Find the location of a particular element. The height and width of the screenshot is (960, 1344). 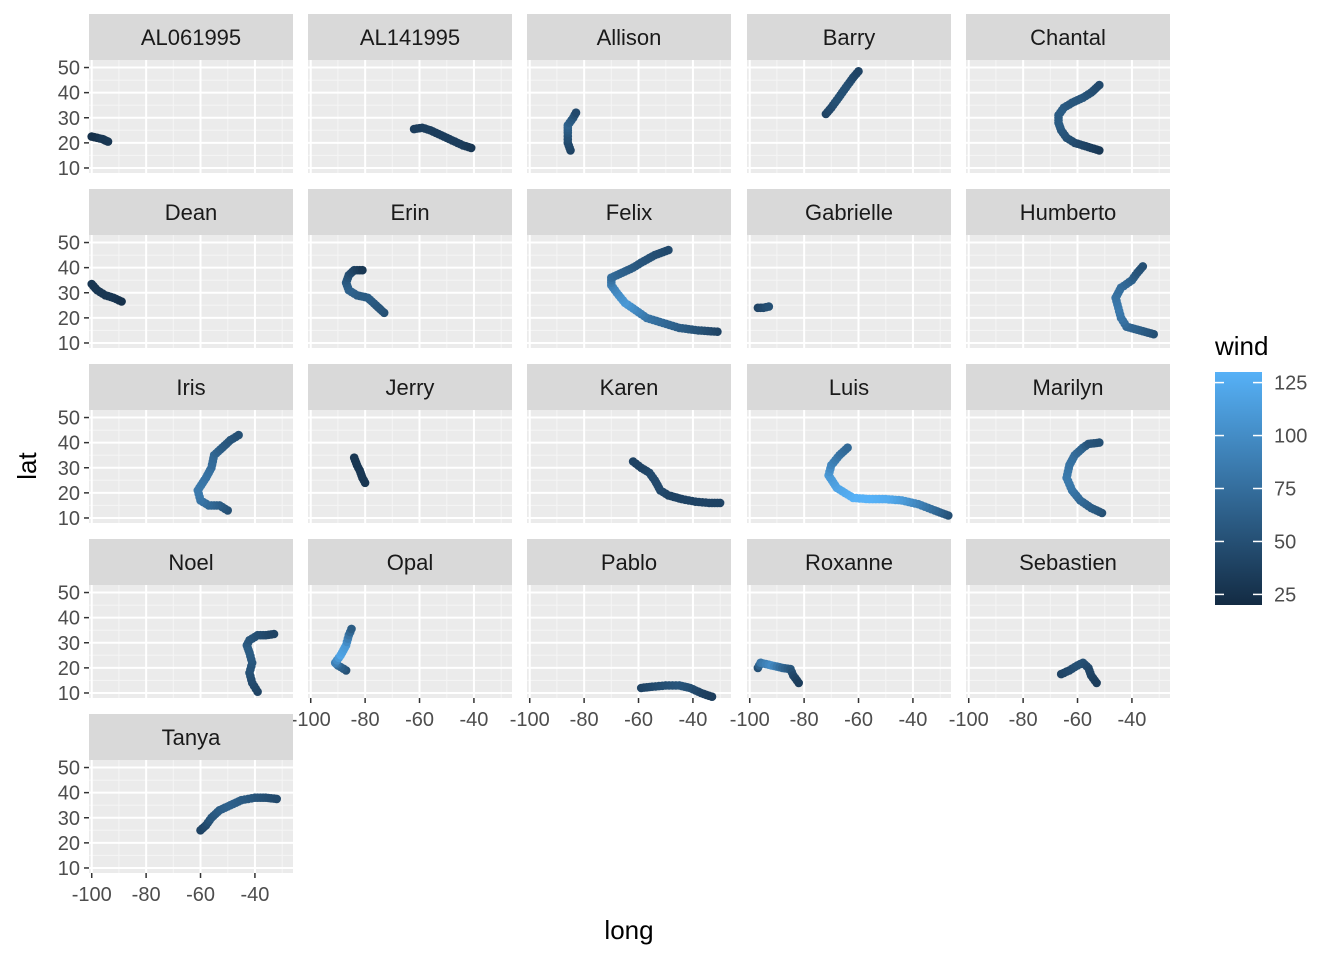

facet-strip-label: Gabrielle is located at coordinates (849, 212).